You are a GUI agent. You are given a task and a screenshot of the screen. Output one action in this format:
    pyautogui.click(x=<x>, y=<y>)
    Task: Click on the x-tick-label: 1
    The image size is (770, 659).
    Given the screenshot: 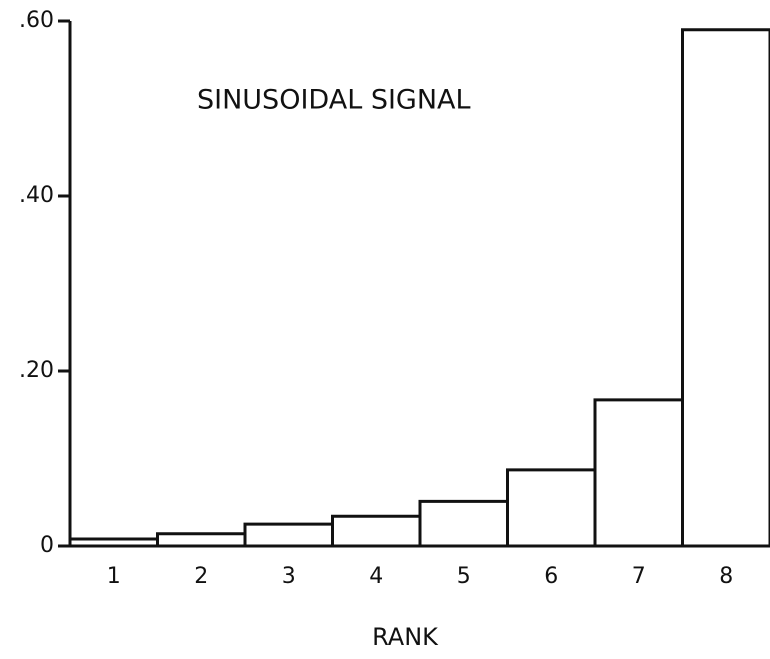 What is the action you would take?
    pyautogui.click(x=114, y=576)
    